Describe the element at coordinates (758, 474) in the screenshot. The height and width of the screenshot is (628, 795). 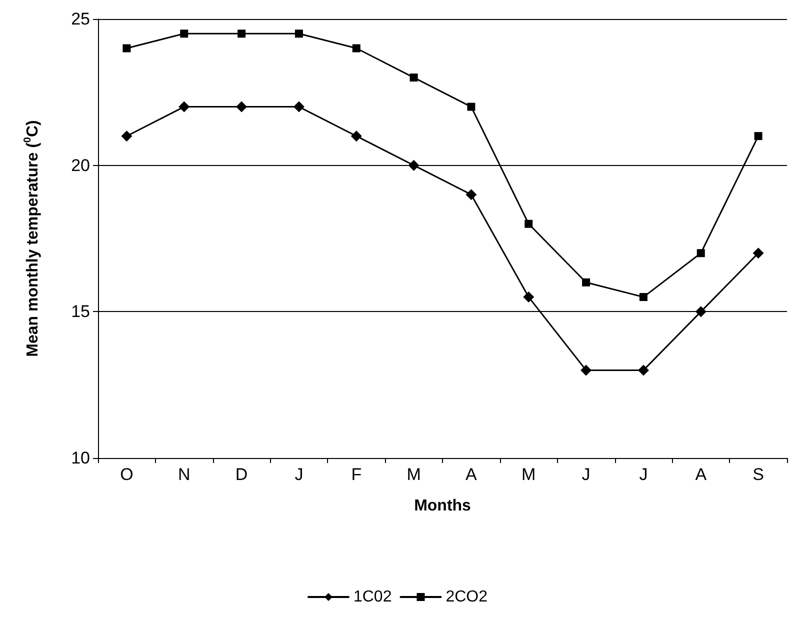
I see `x-tick-label: S` at that location.